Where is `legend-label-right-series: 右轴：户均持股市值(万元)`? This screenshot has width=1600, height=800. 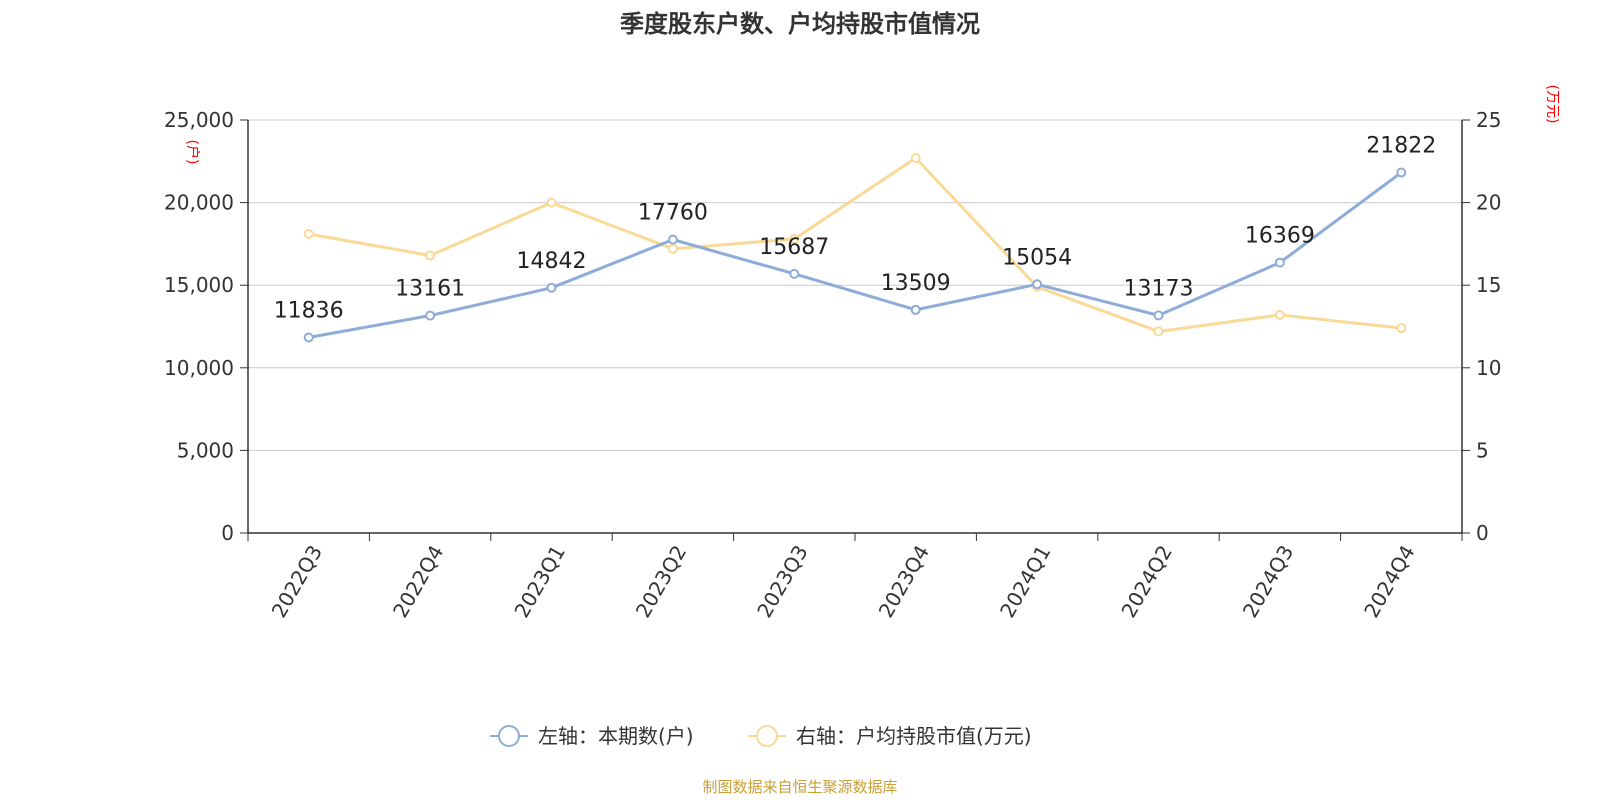
legend-label-right-series: 右轴：户均持股市值(万元) is located at coordinates (914, 736).